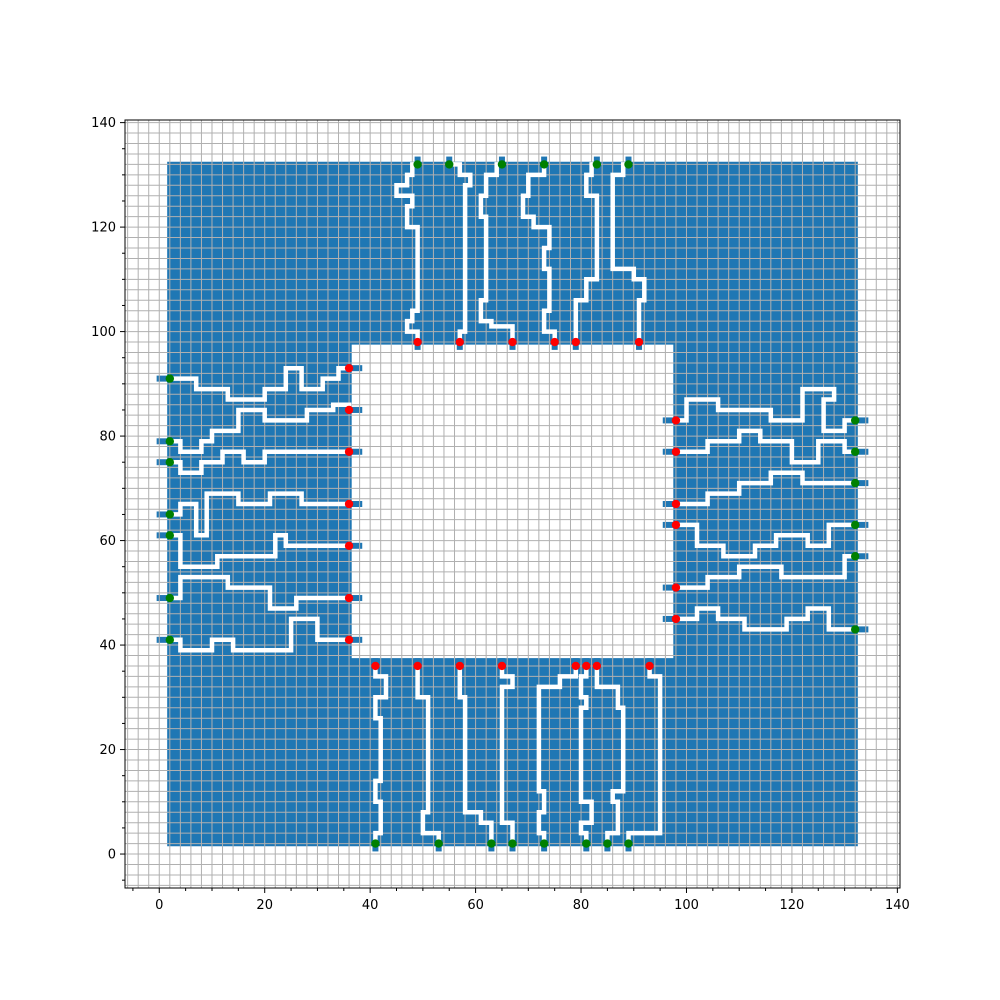 This screenshot has height=1000, width=1000. Describe the element at coordinates (475, 905) in the screenshot. I see `x-tick-label: 60` at that location.